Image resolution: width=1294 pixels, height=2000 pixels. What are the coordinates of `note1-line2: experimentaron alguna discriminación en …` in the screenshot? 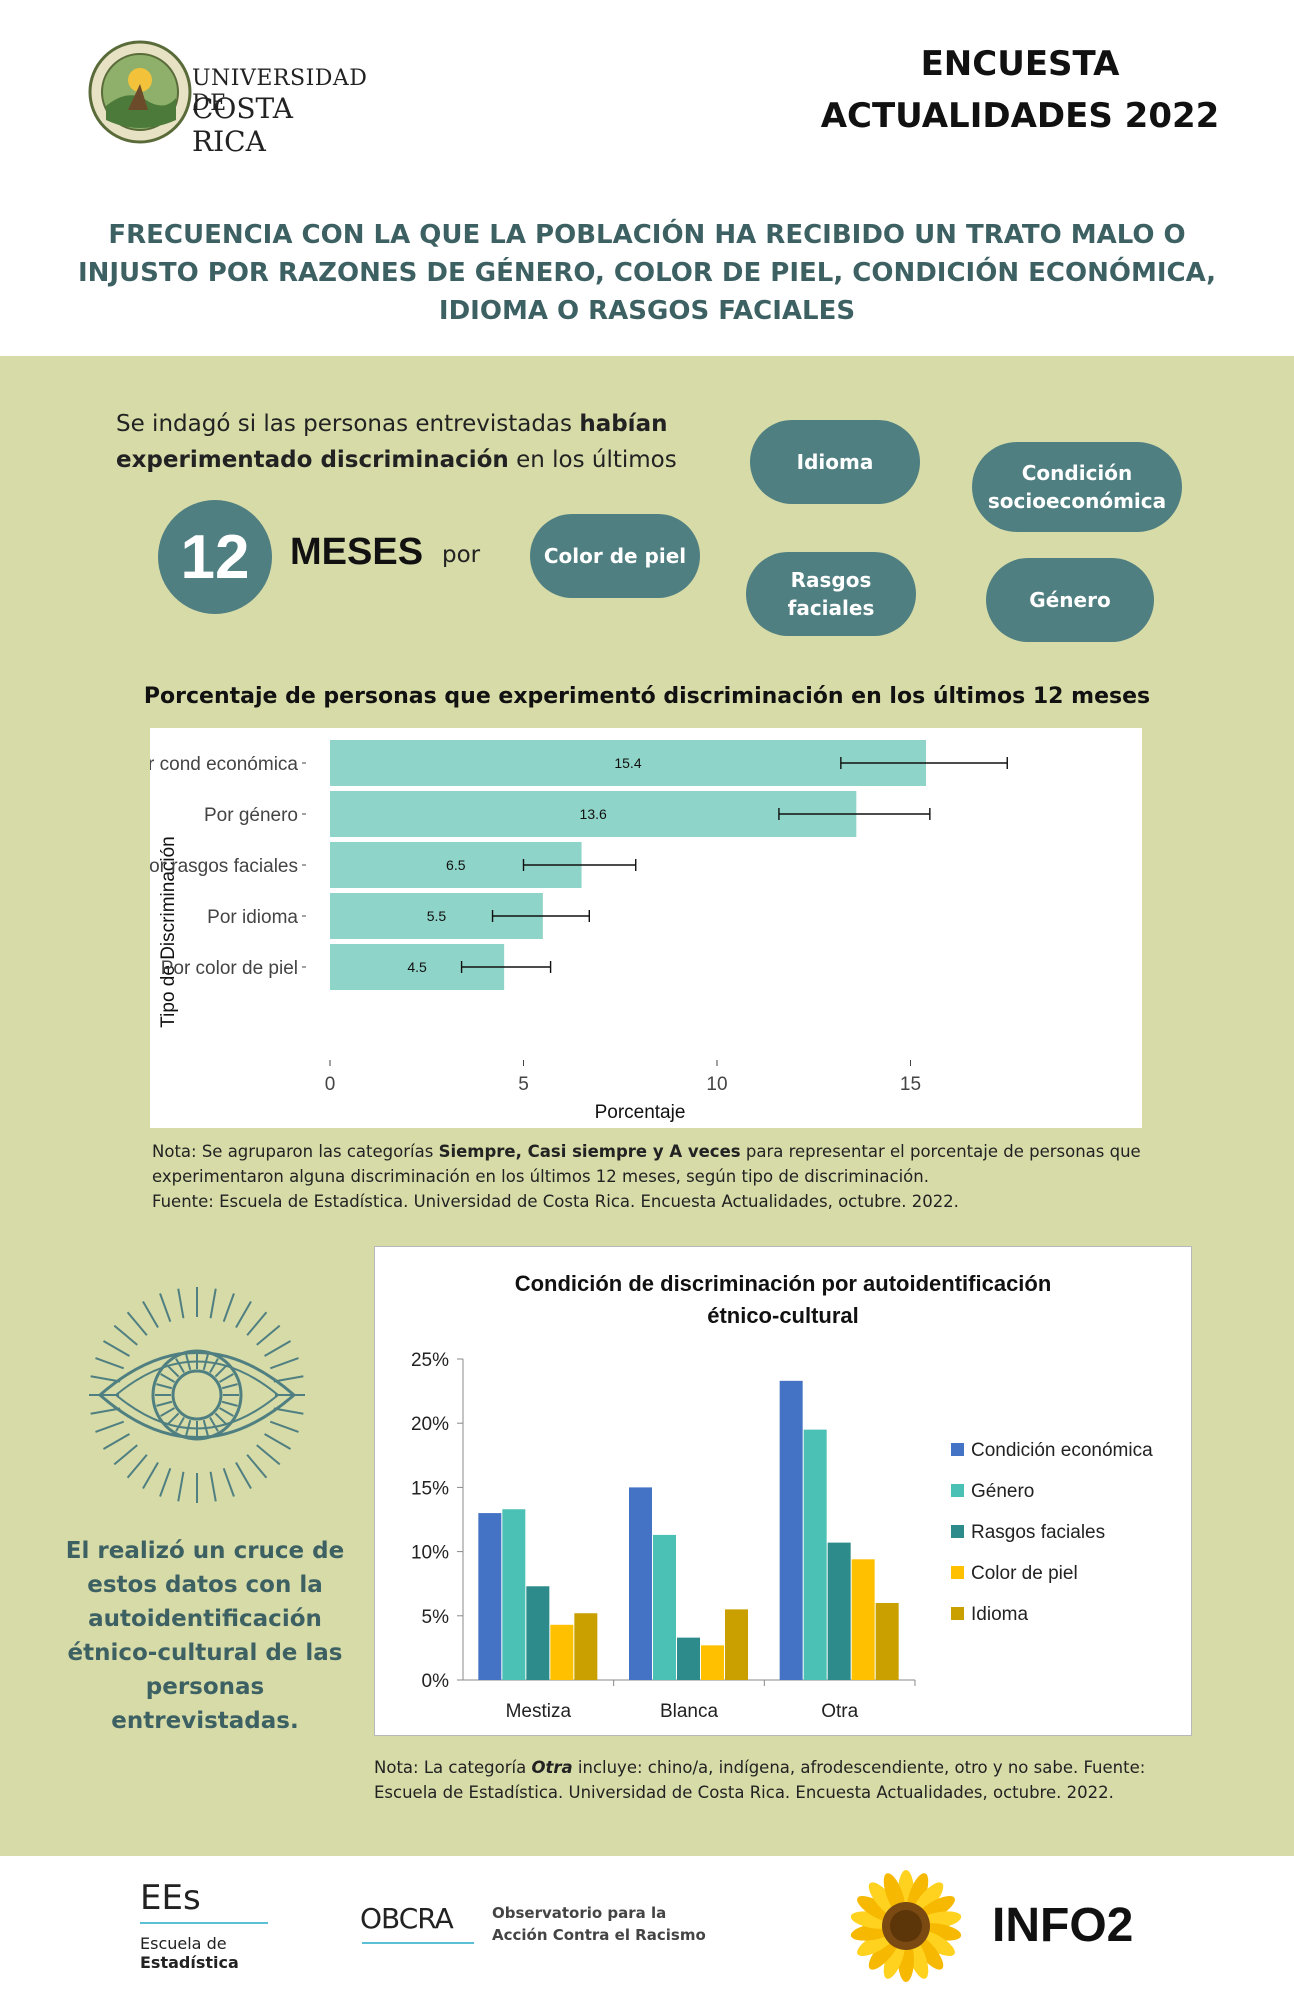 It's located at (540, 1176).